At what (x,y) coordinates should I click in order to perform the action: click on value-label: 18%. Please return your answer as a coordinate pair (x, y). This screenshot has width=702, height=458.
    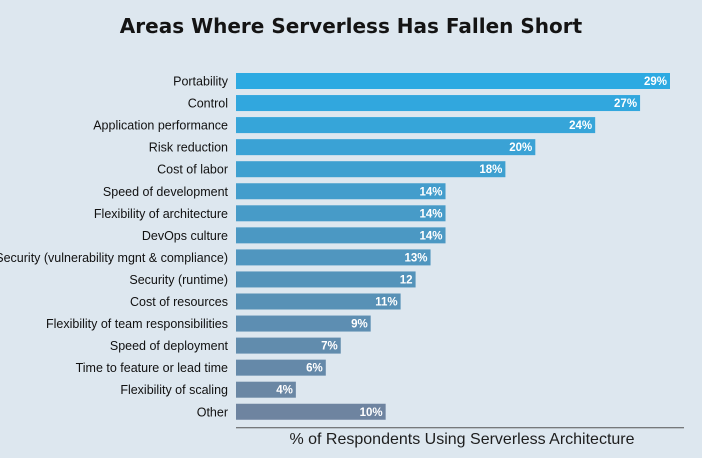
    Looking at the image, I should click on (490, 170).